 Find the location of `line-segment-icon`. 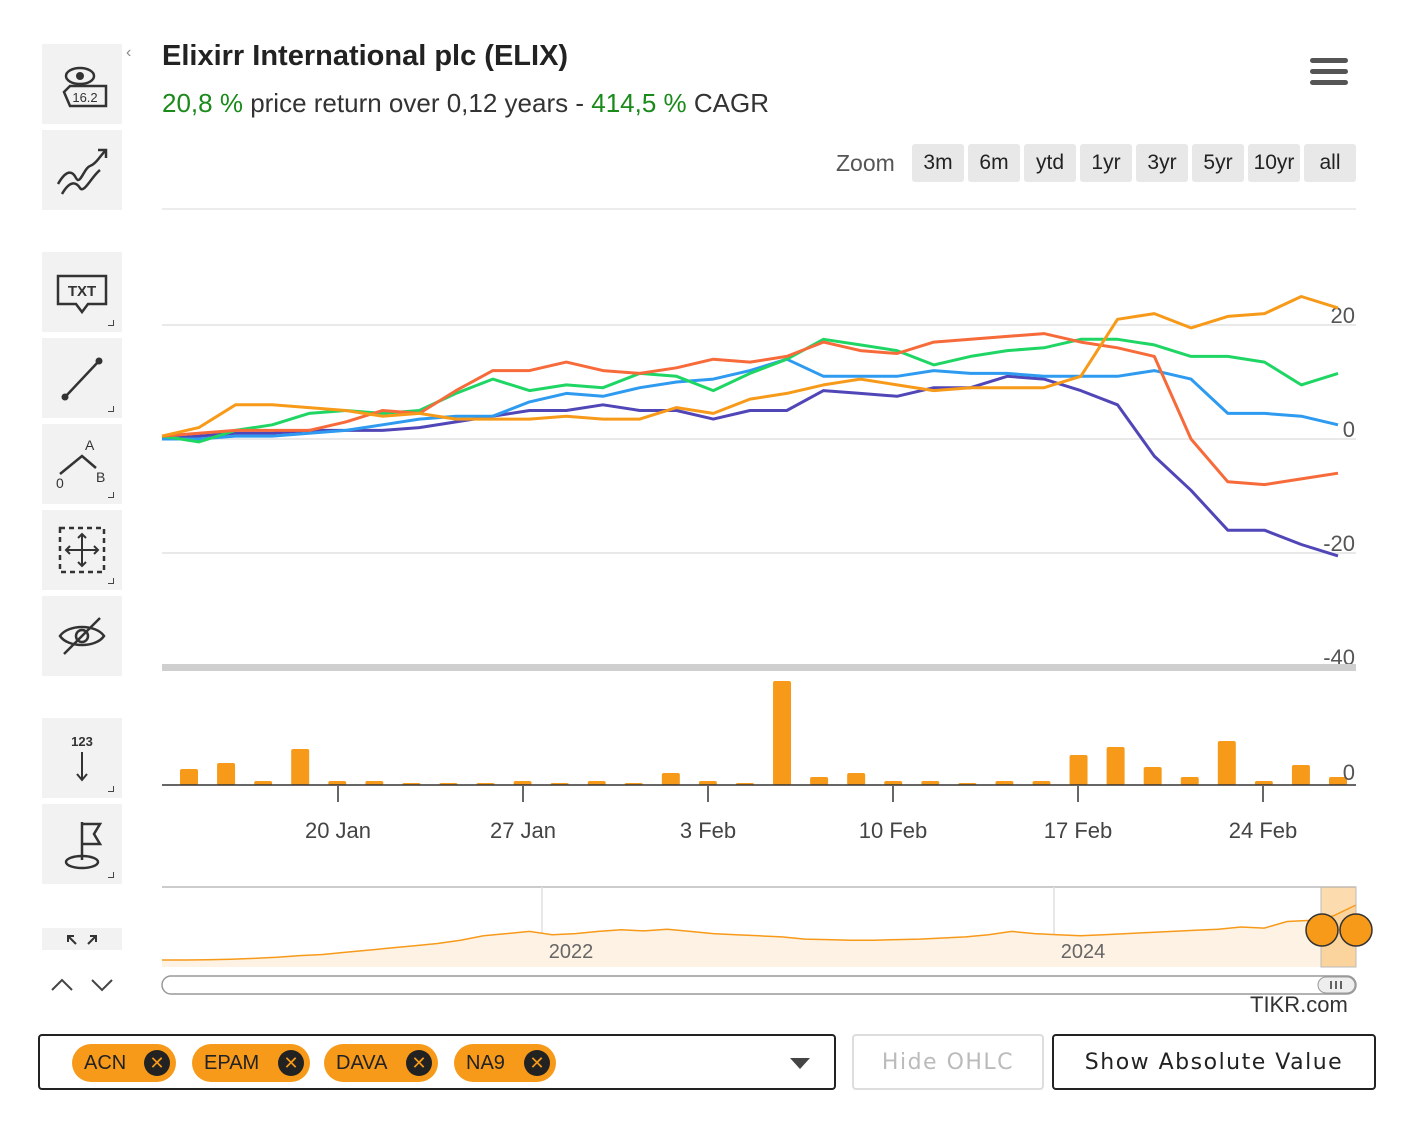

line-segment-icon is located at coordinates (82, 379).